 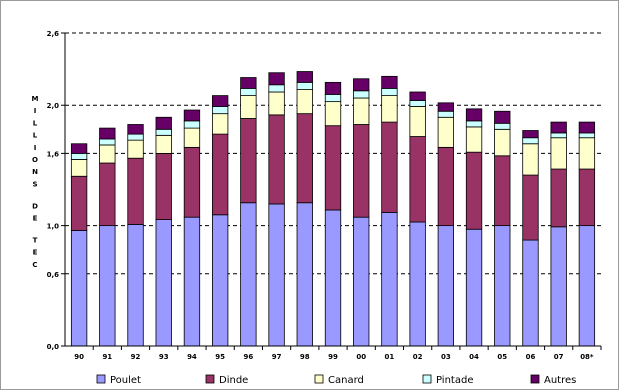 I want to click on bar-poulet-08*, so click(x=587, y=286).